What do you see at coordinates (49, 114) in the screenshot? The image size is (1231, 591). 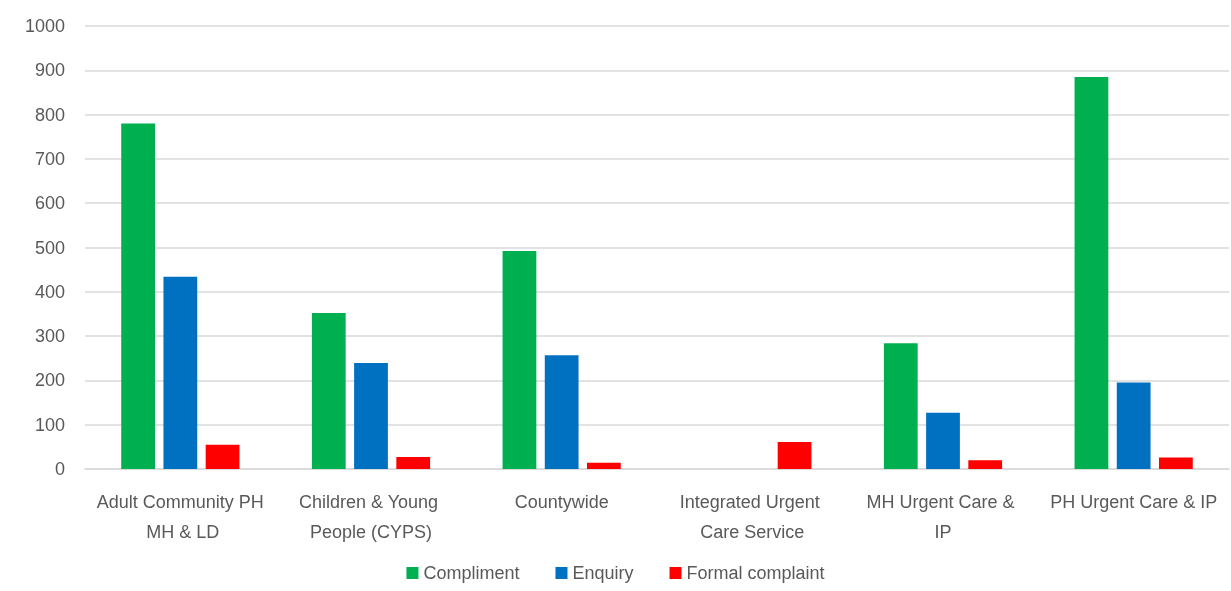 I see `y-tick-label: 800` at bounding box center [49, 114].